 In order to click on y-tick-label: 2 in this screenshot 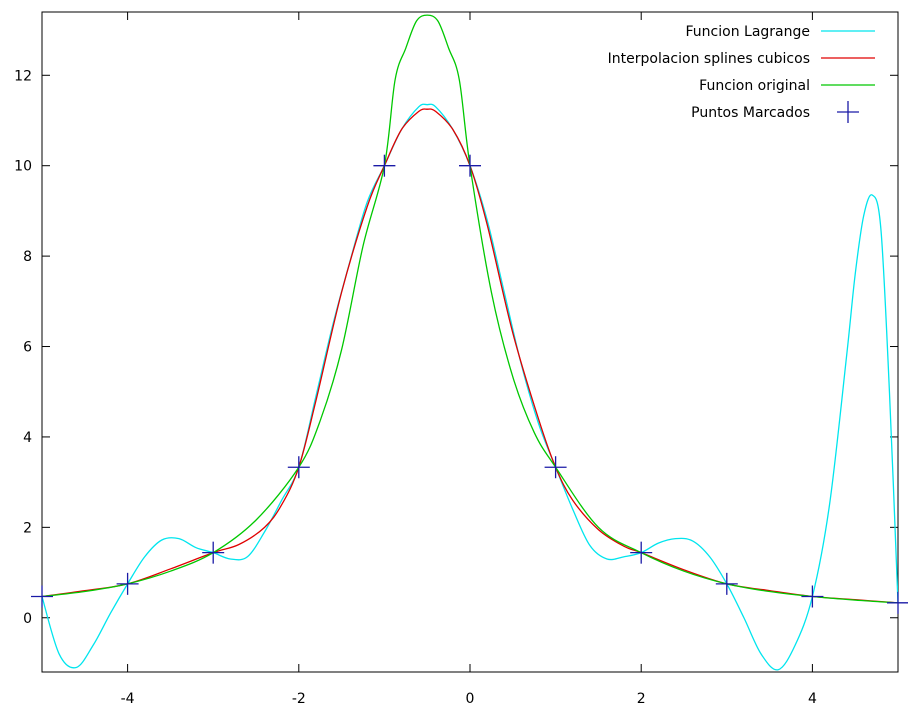, I will do `click(27, 528)`.